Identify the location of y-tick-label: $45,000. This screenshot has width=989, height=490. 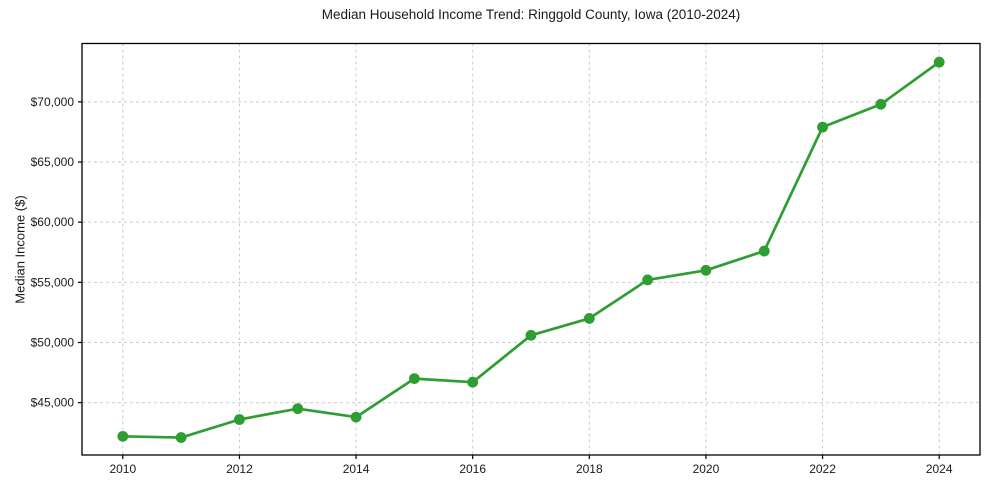
(53, 403).